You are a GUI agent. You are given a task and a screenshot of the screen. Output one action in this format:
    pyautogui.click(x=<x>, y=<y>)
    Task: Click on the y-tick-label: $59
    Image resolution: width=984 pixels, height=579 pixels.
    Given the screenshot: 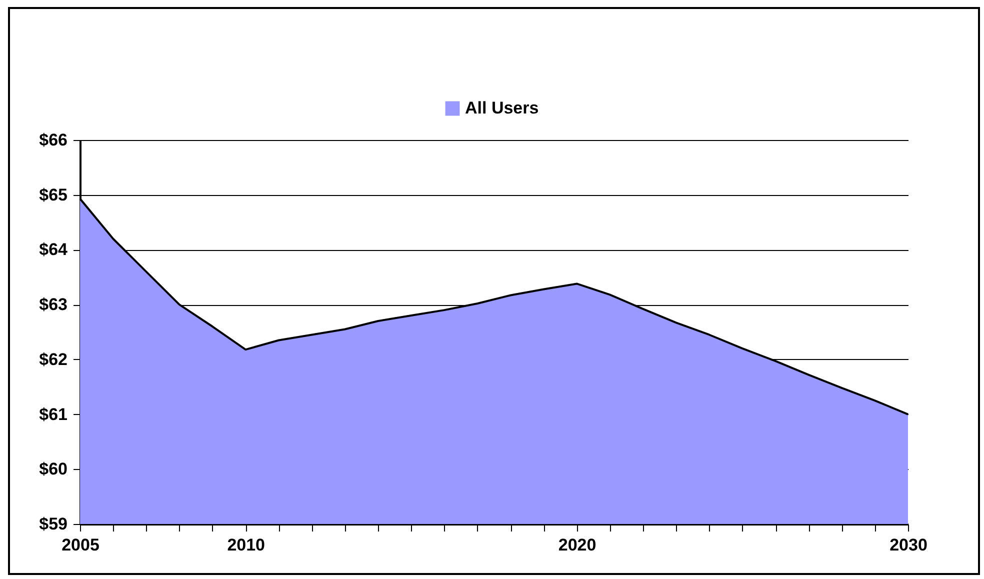 What is the action you would take?
    pyautogui.click(x=53, y=524)
    